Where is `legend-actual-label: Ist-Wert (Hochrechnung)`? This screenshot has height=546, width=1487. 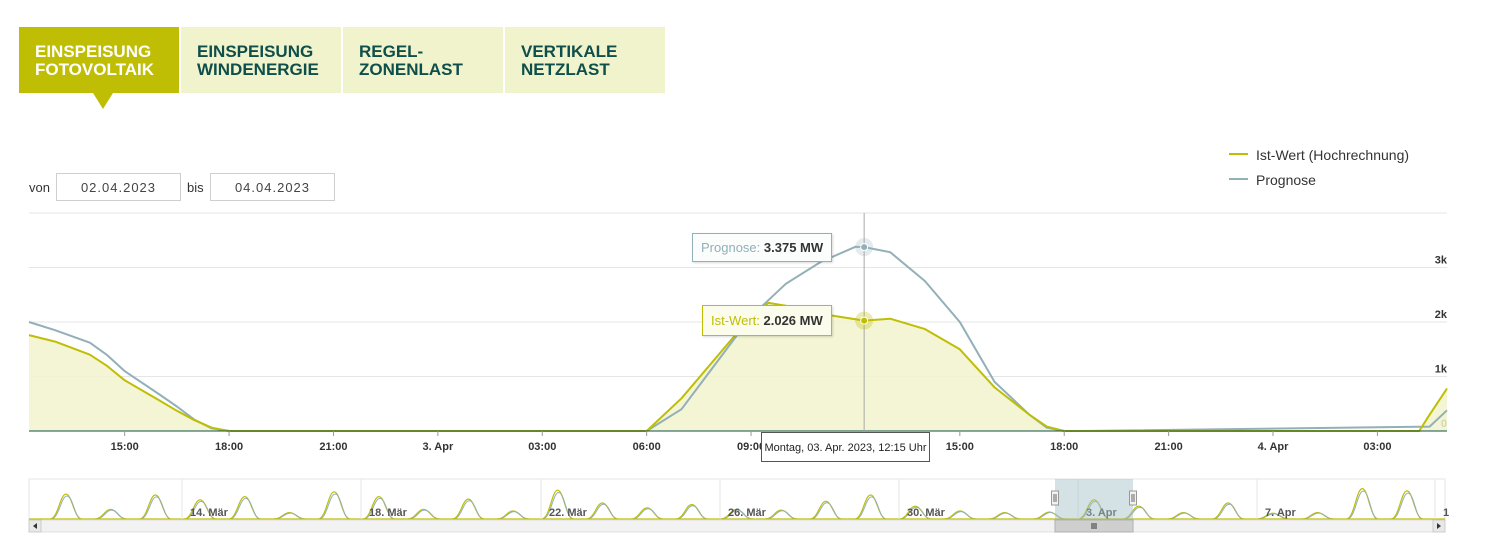
legend-actual-label: Ist-Wert (Hochrechnung) is located at coordinates (1333, 155).